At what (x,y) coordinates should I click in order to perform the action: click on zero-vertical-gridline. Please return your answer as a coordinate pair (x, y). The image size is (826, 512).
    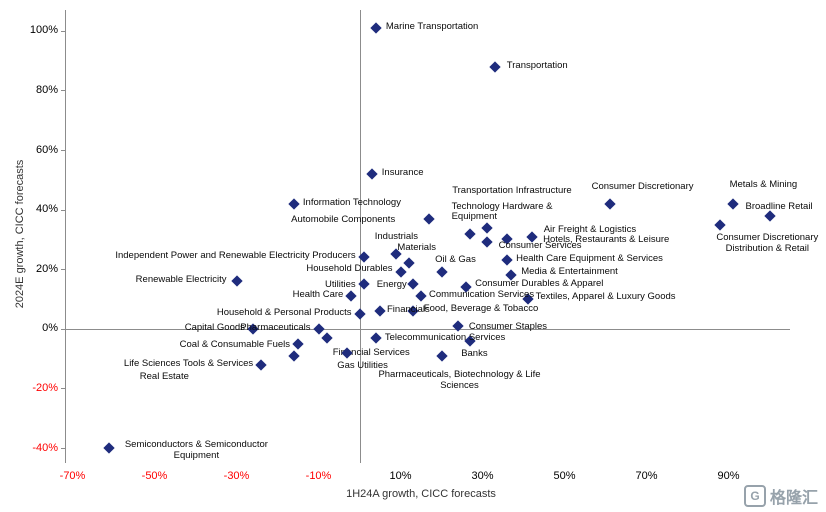
    Looking at the image, I should click on (360, 236).